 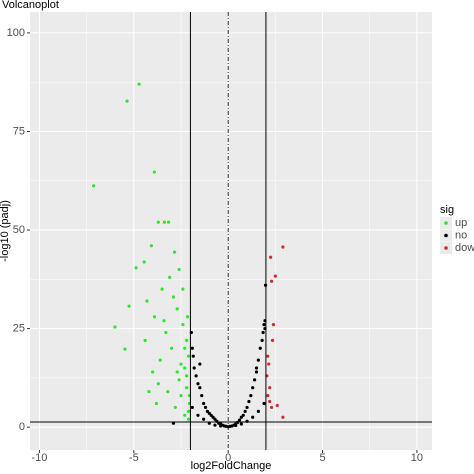 What do you see at coordinates (461, 235) in the screenshot?
I see `legend-label: no` at bounding box center [461, 235].